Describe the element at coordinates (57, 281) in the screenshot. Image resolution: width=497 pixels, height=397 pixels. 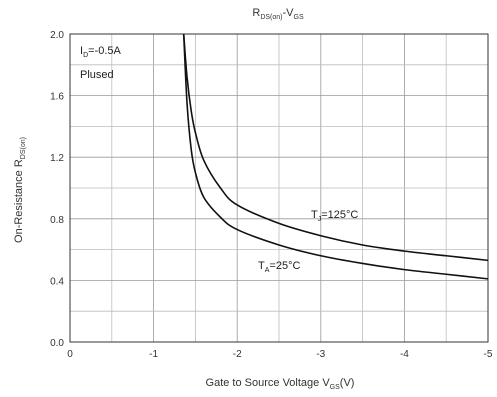
I see `y-tick-label: 0.4` at that location.